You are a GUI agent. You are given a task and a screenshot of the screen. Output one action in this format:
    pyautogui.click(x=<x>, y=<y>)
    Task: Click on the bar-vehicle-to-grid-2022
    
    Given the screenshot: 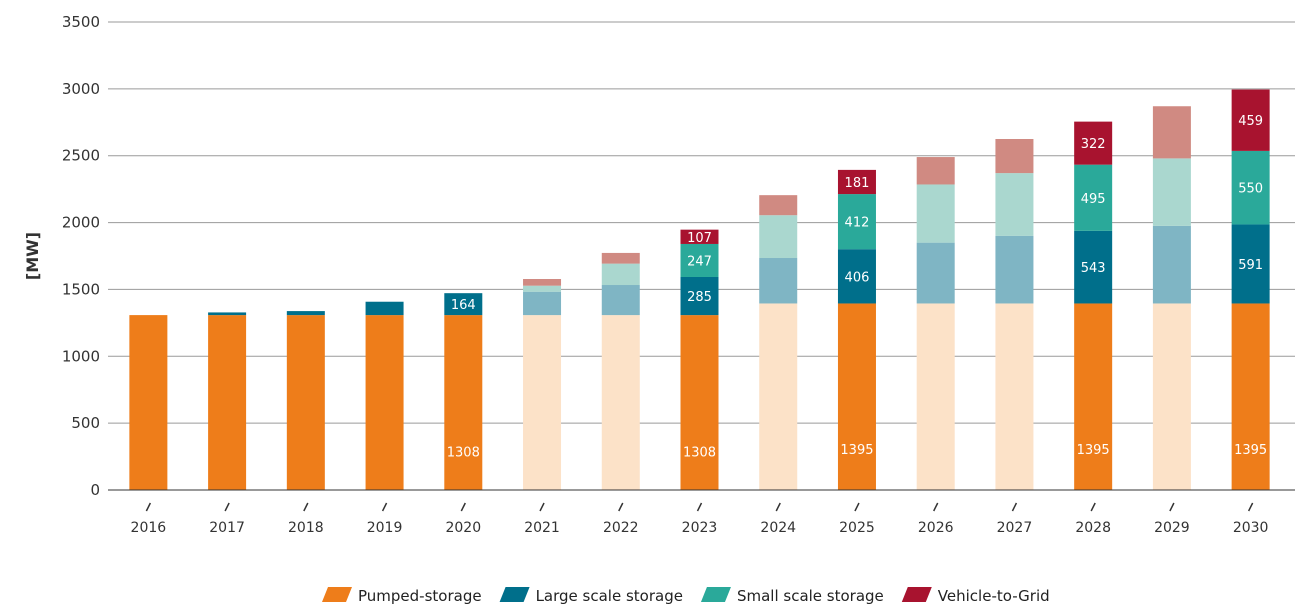 What is the action you would take?
    pyautogui.click(x=620, y=258)
    